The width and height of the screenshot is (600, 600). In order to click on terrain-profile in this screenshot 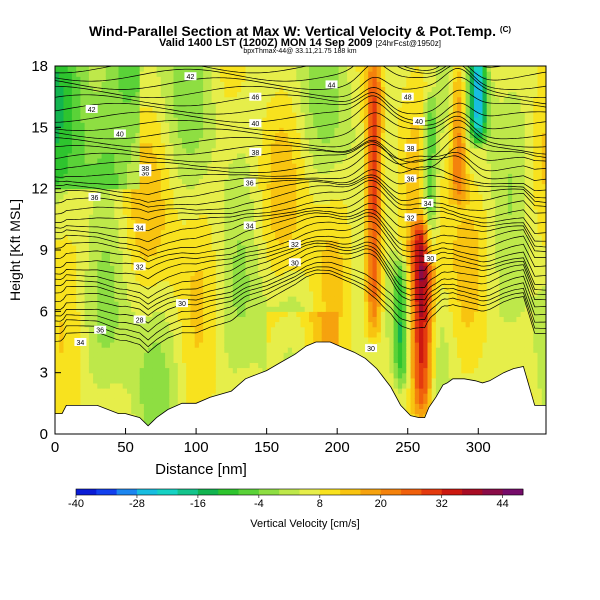, I will do `click(300, 388)`.